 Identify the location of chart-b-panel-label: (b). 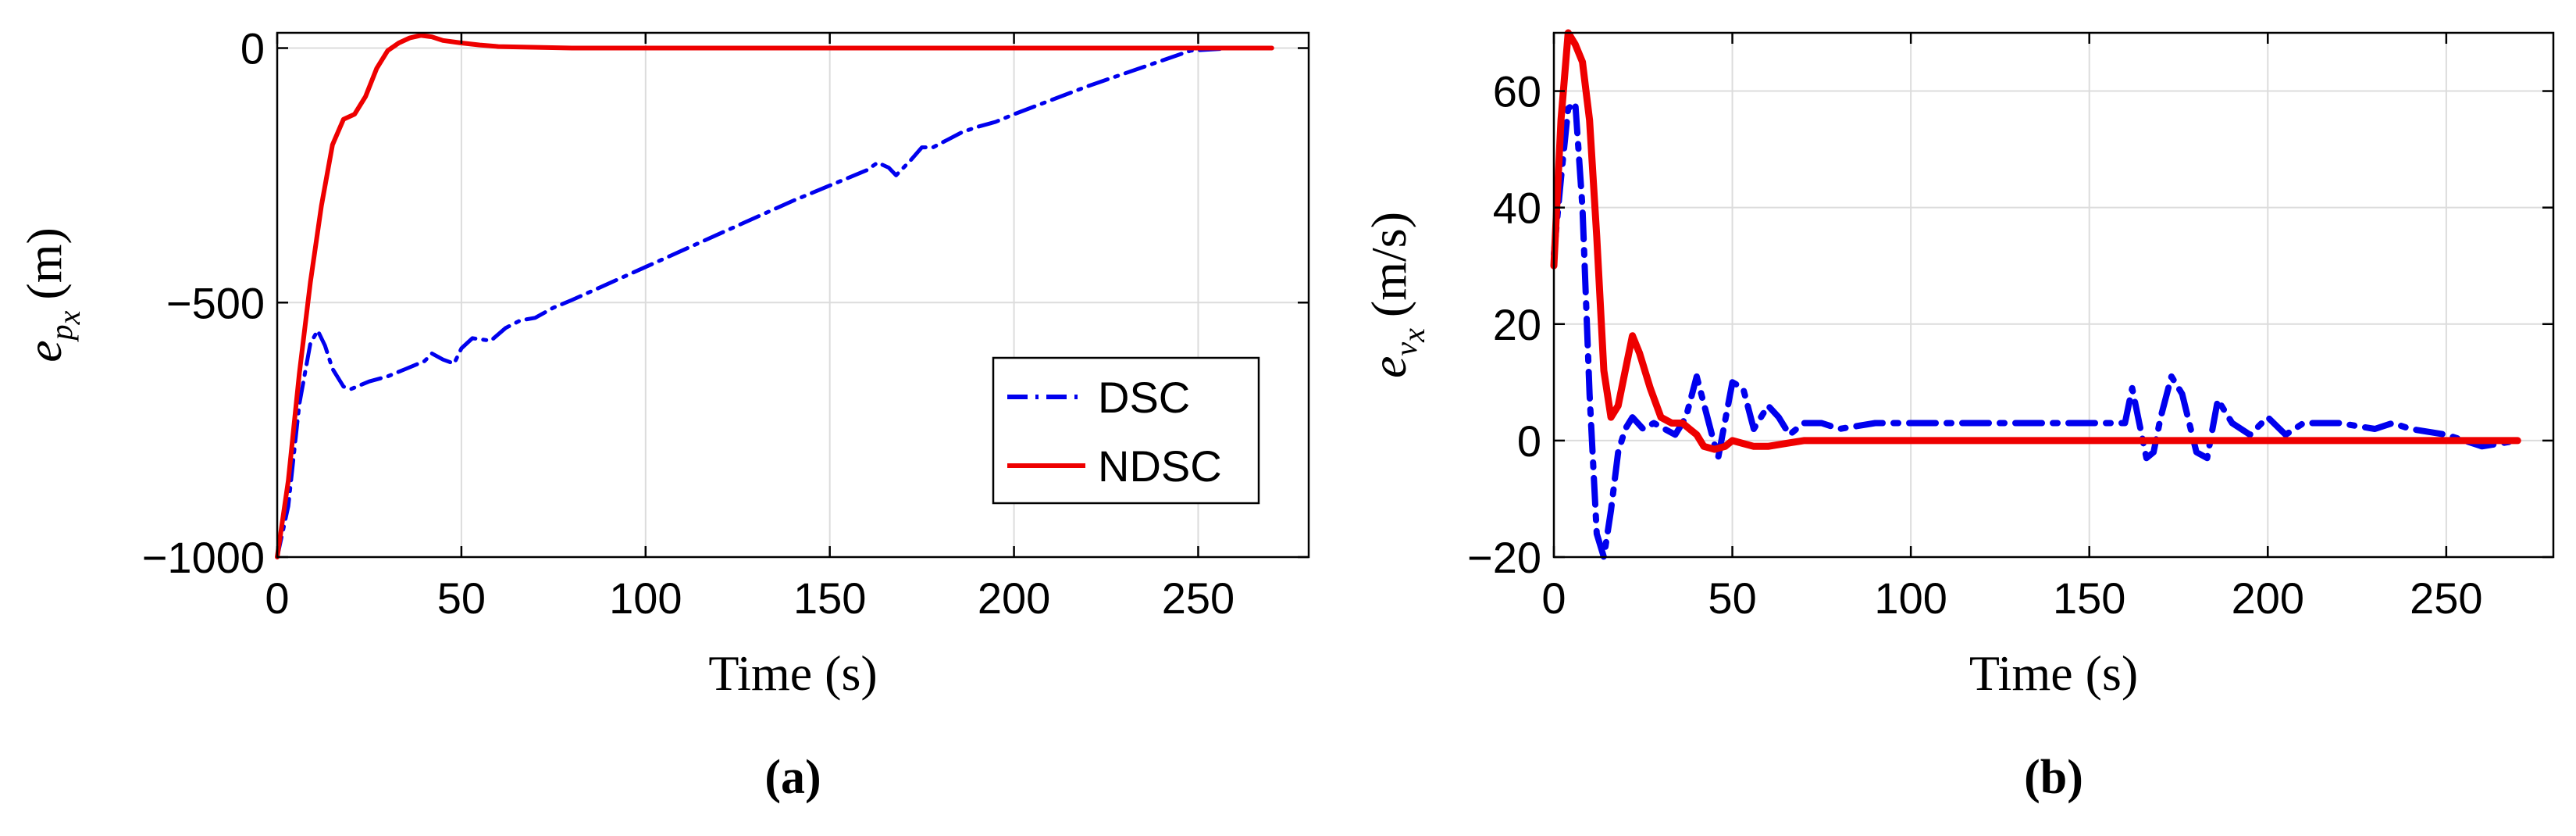
(2053, 777).